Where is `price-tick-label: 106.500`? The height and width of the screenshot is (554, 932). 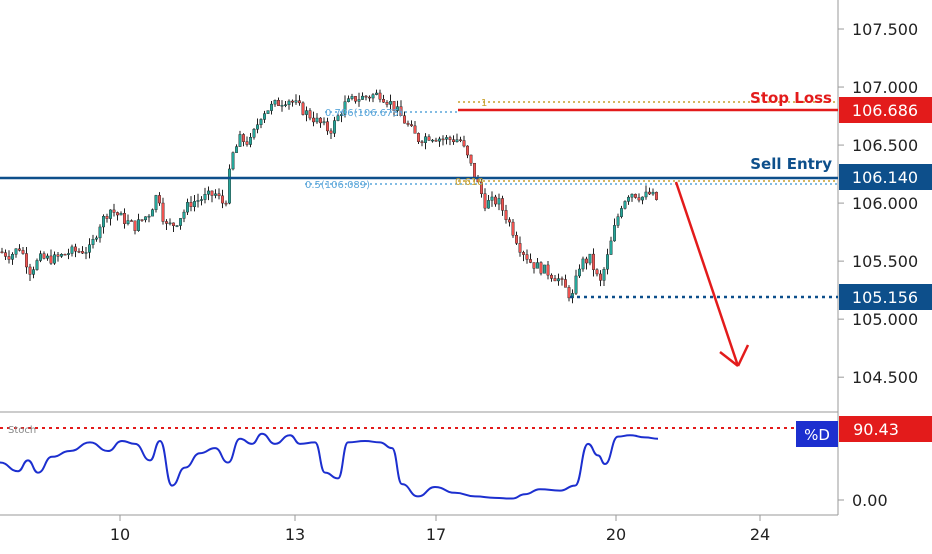 price-tick-label: 106.500 is located at coordinates (885, 145).